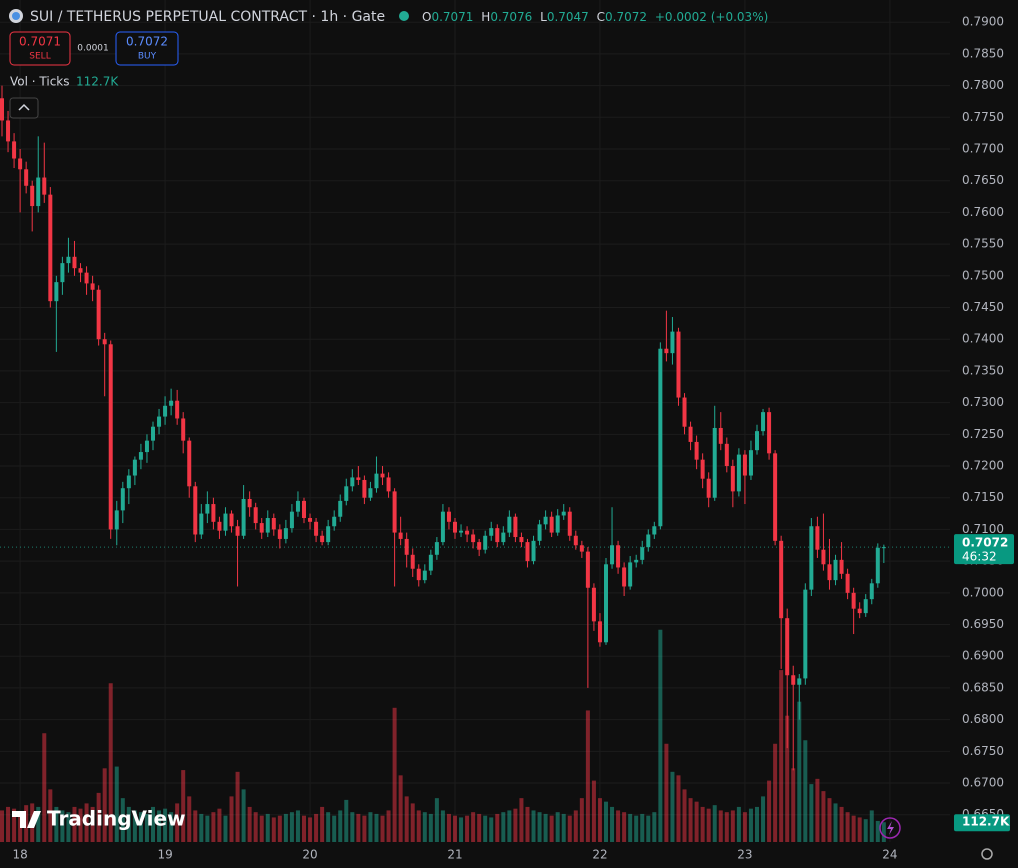  Describe the element at coordinates (983, 85) in the screenshot. I see `y-tick-label: 0.7800` at that location.